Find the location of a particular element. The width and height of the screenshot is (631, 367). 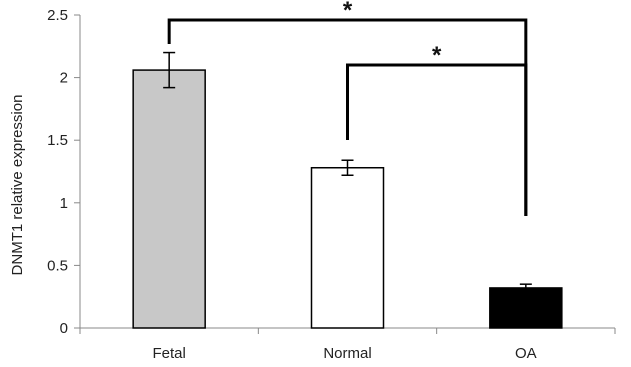

x-tick-label: Normal is located at coordinates (347, 353).